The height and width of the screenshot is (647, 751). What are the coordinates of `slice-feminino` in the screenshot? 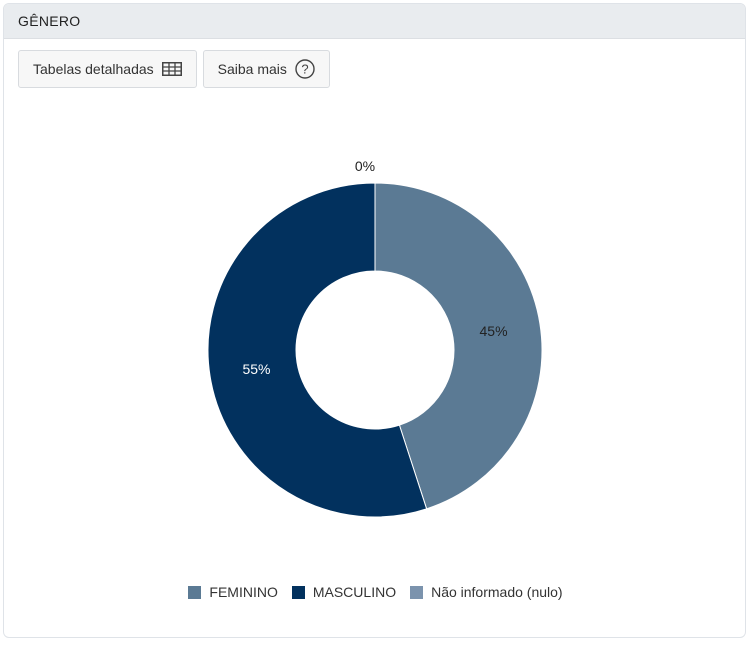 It's located at (458, 346).